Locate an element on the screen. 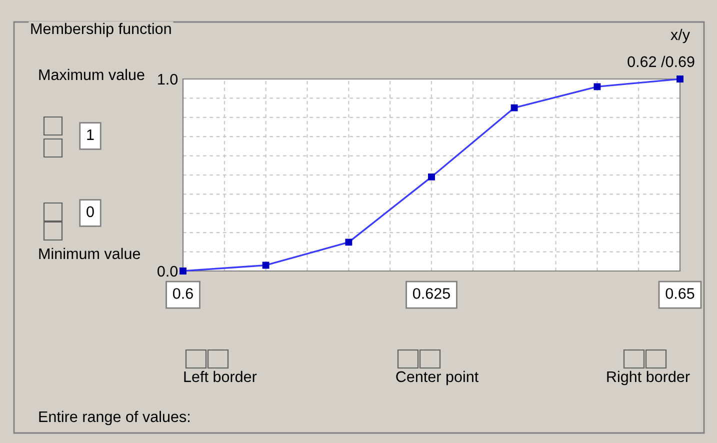  text: 0.62 /0.69 is located at coordinates (661, 62).